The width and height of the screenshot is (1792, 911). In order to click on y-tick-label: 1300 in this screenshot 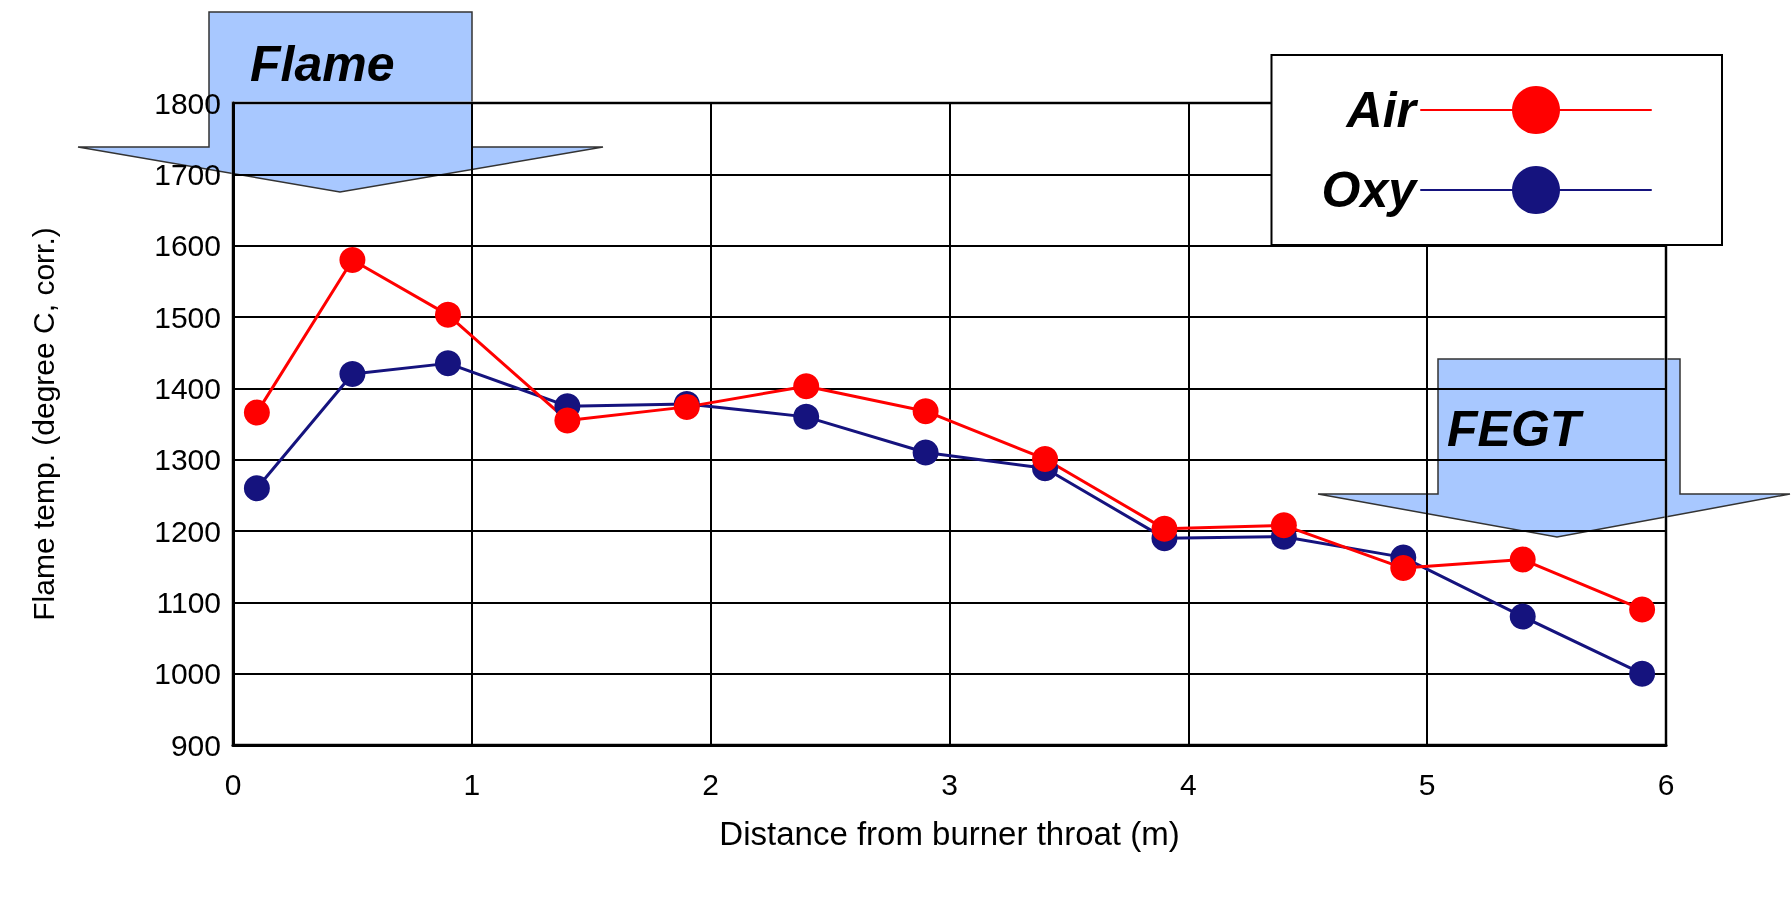, I will do `click(187, 460)`.